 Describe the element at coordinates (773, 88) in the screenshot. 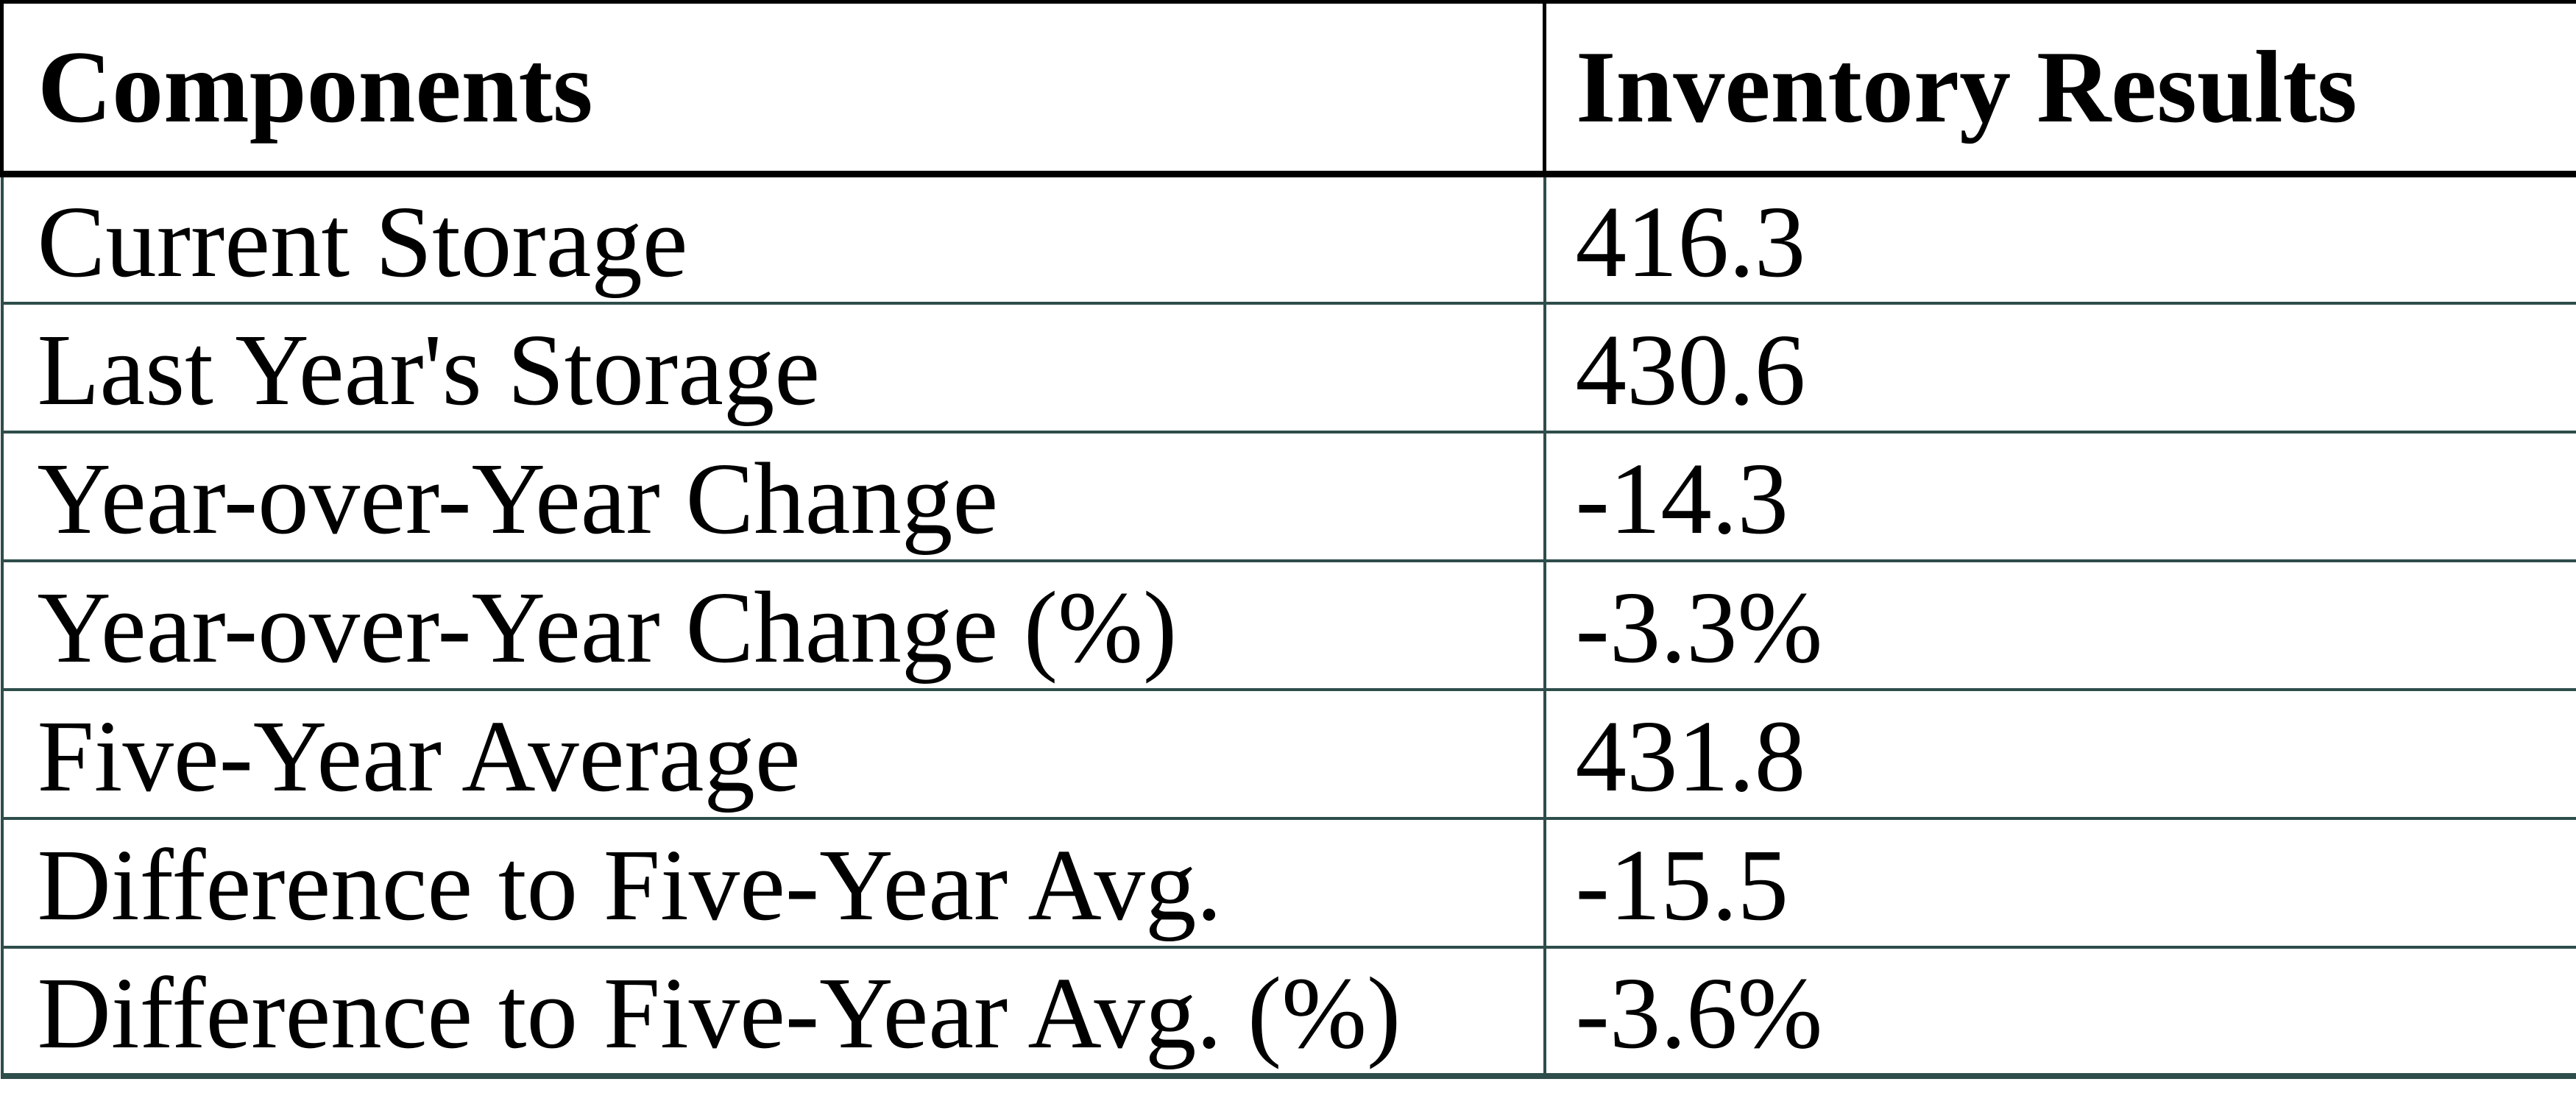

I see `column-header-components: Components` at that location.